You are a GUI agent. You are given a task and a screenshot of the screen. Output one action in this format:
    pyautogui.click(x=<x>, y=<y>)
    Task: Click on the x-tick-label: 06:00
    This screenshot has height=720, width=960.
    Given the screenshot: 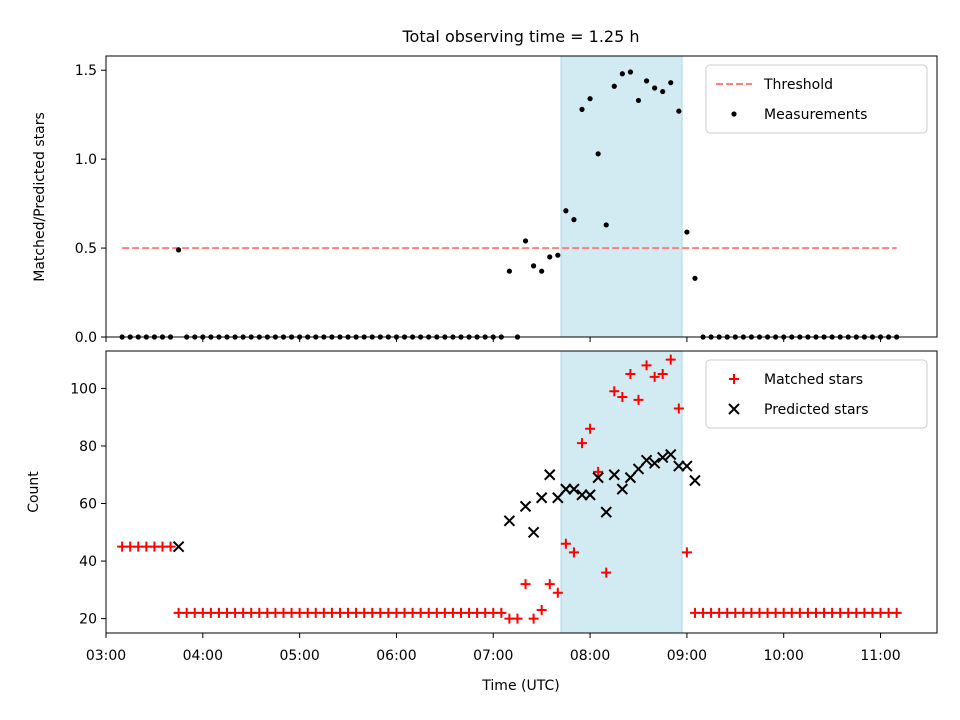 What is the action you would take?
    pyautogui.click(x=396, y=656)
    